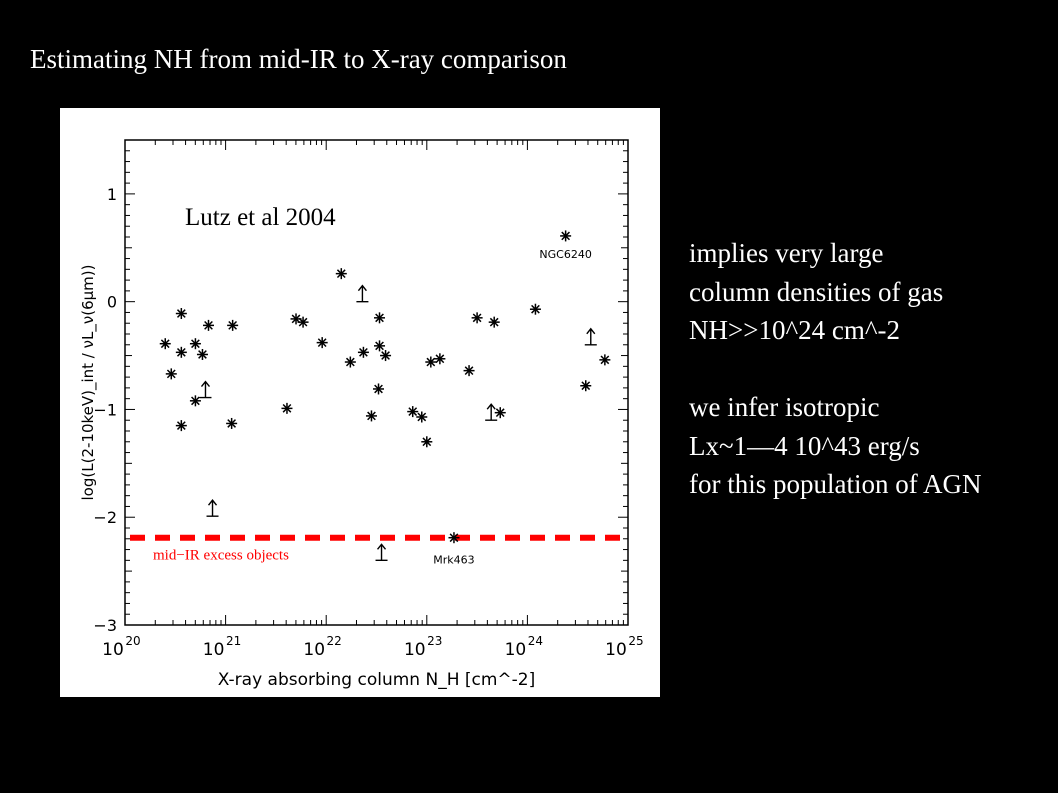 This screenshot has height=793, width=1058. What do you see at coordinates (784, 407) in the screenshot?
I see `note-line: we infer isotropic` at bounding box center [784, 407].